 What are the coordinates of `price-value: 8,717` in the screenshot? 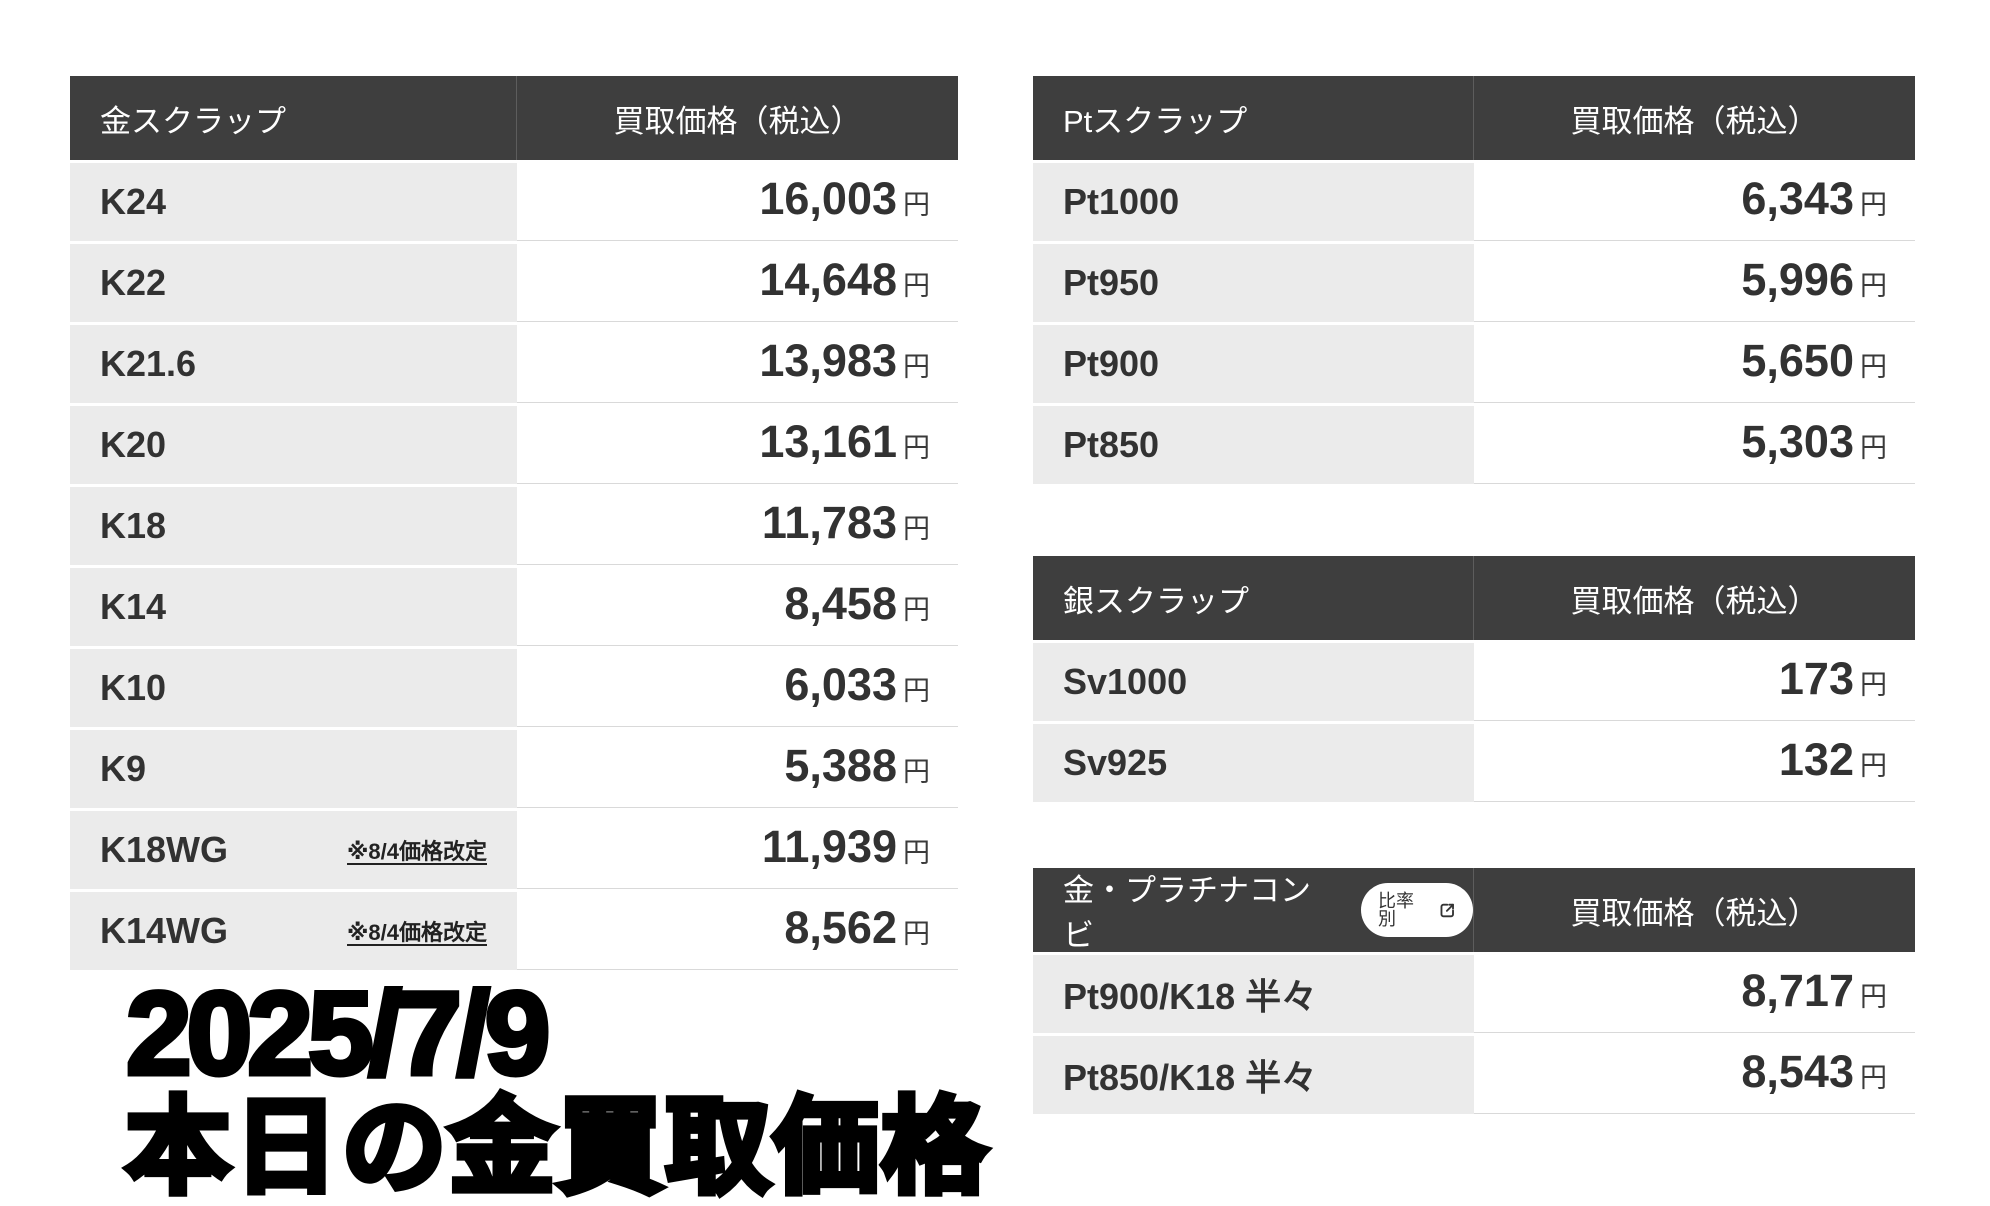 It's located at (1797, 990).